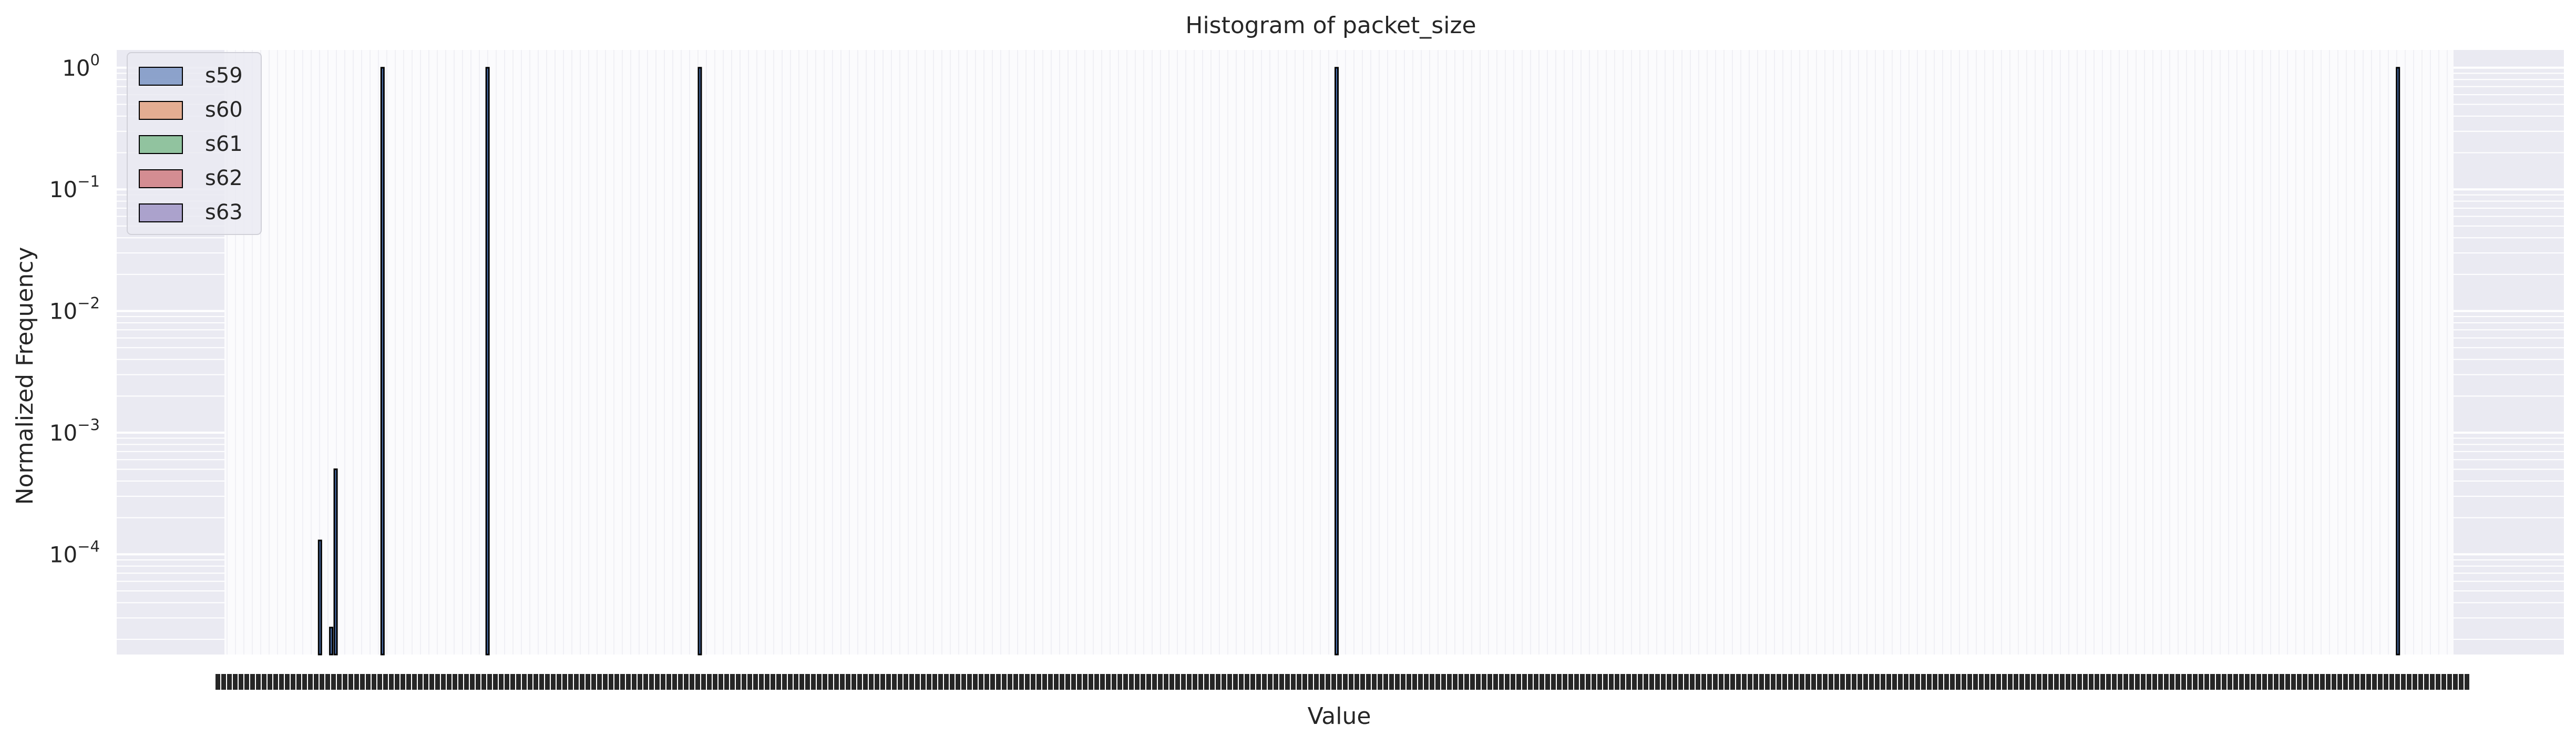 The width and height of the screenshot is (2576, 746). Describe the element at coordinates (224, 144) in the screenshot. I see `legend-label: s61` at that location.